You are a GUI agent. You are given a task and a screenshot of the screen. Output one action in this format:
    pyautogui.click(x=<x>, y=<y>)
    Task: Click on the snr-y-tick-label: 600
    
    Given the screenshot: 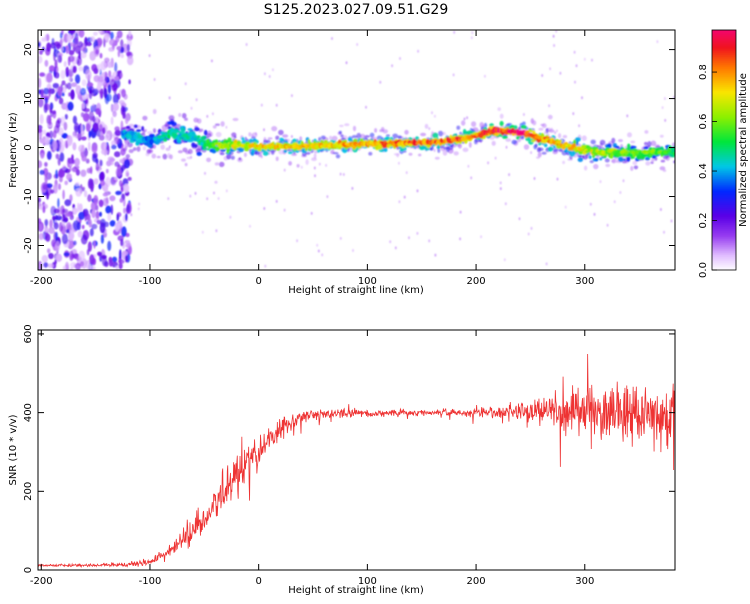 What is the action you would take?
    pyautogui.click(x=28, y=333)
    